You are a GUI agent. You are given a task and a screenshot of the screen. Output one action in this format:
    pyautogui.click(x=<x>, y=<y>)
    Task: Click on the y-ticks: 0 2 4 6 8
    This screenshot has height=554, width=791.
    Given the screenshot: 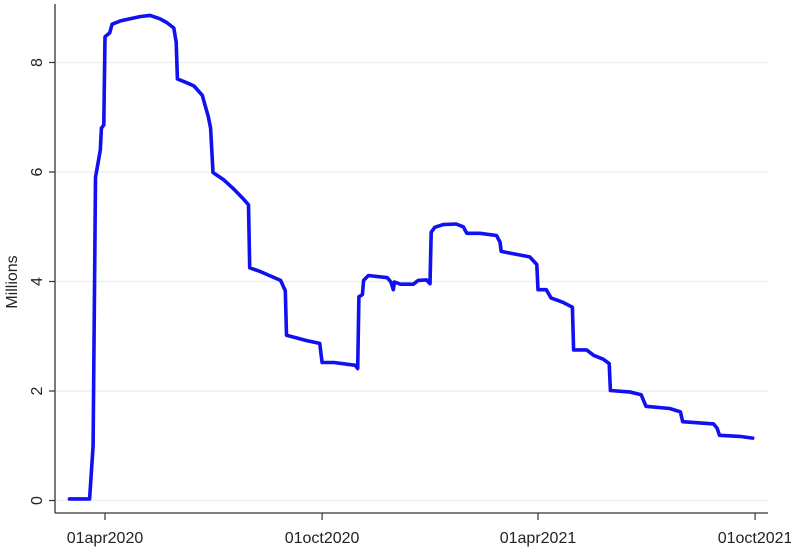 What is the action you would take?
    pyautogui.click(x=42, y=281)
    